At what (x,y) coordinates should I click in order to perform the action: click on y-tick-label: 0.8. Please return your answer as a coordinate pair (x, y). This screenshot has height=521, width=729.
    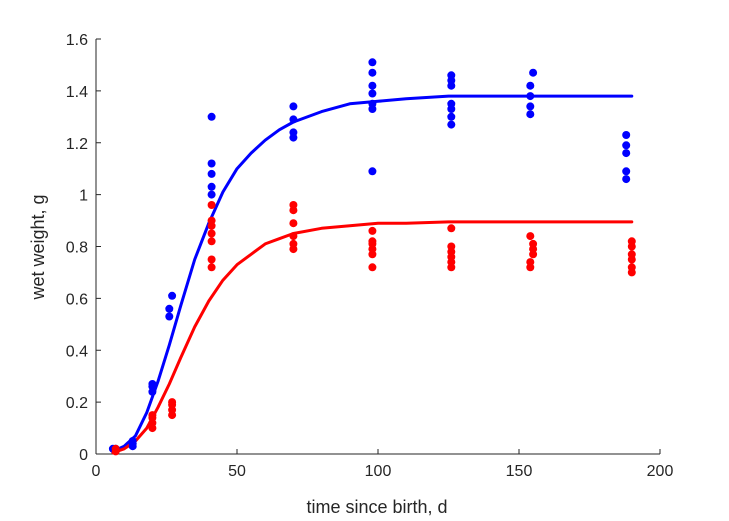
    Looking at the image, I should click on (77, 248).